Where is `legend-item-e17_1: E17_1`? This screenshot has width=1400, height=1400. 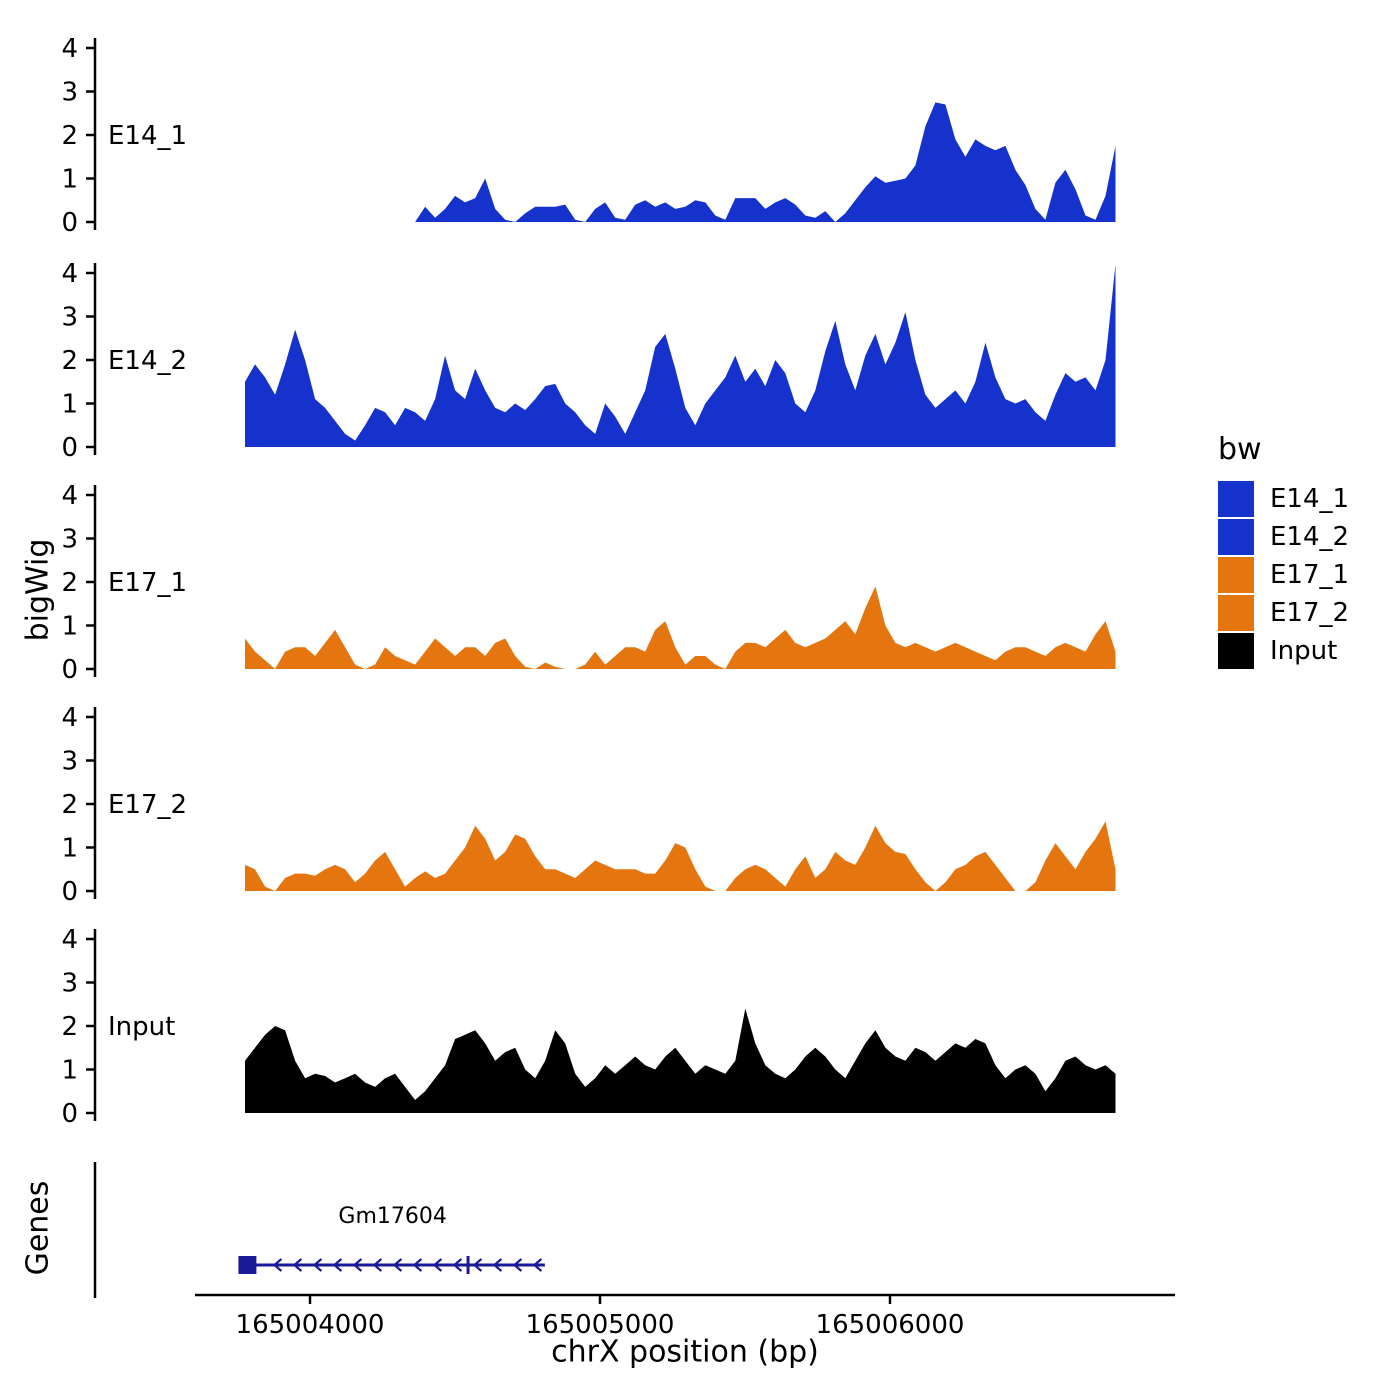 legend-item-e17_1: E17_1 is located at coordinates (1283, 575).